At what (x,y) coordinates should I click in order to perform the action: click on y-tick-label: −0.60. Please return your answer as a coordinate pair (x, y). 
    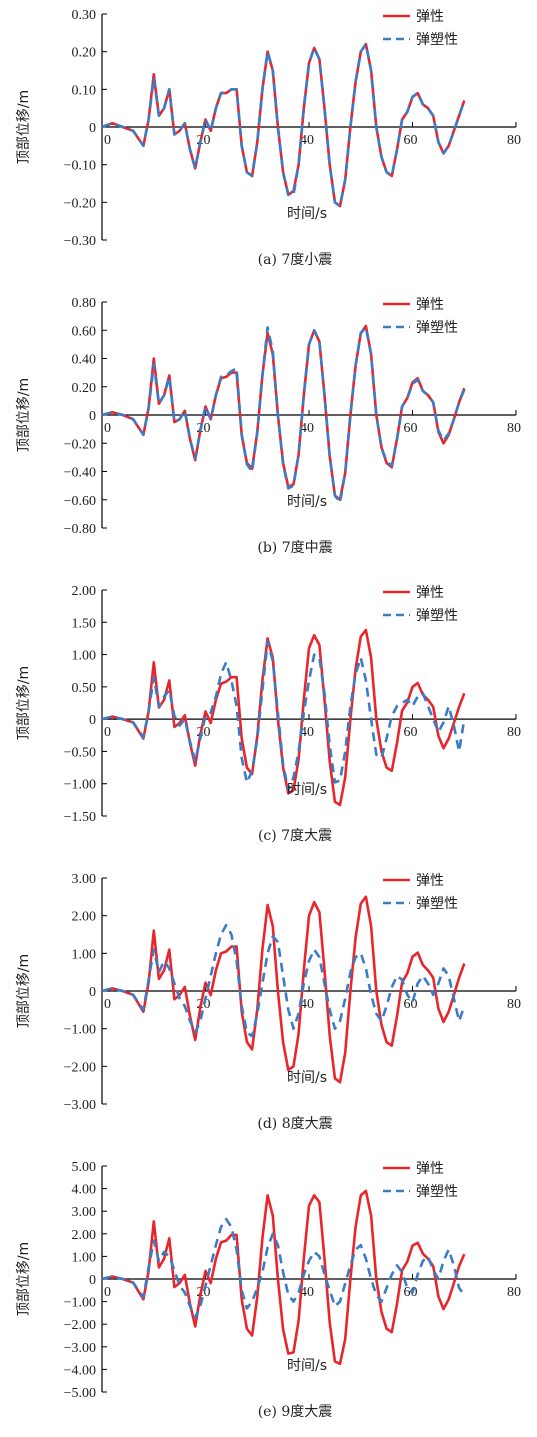
    Looking at the image, I should click on (80, 501).